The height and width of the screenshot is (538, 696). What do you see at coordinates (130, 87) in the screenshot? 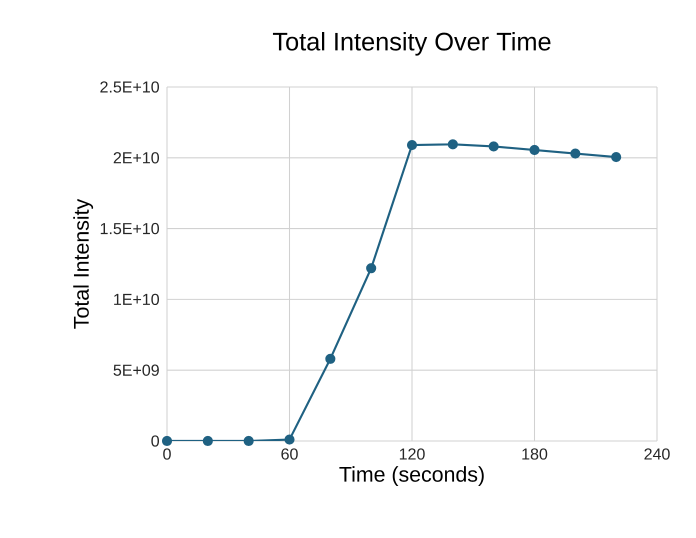
I see `y-tick-label: 2.5E+10` at bounding box center [130, 87].